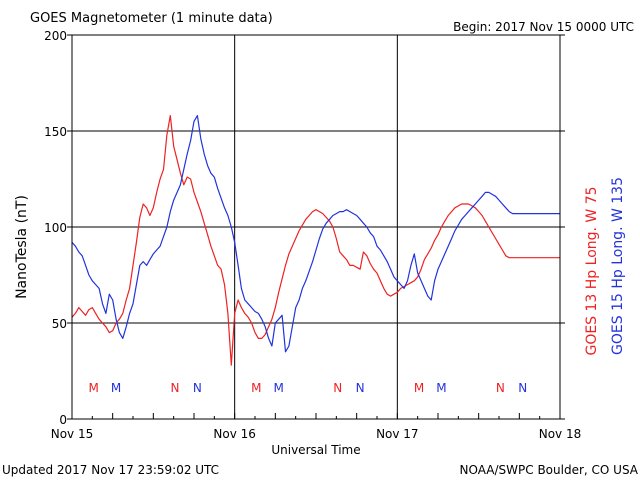 The image size is (640, 480). Describe the element at coordinates (560, 434) in the screenshot. I see `x-tick-label: Nov 18` at that location.